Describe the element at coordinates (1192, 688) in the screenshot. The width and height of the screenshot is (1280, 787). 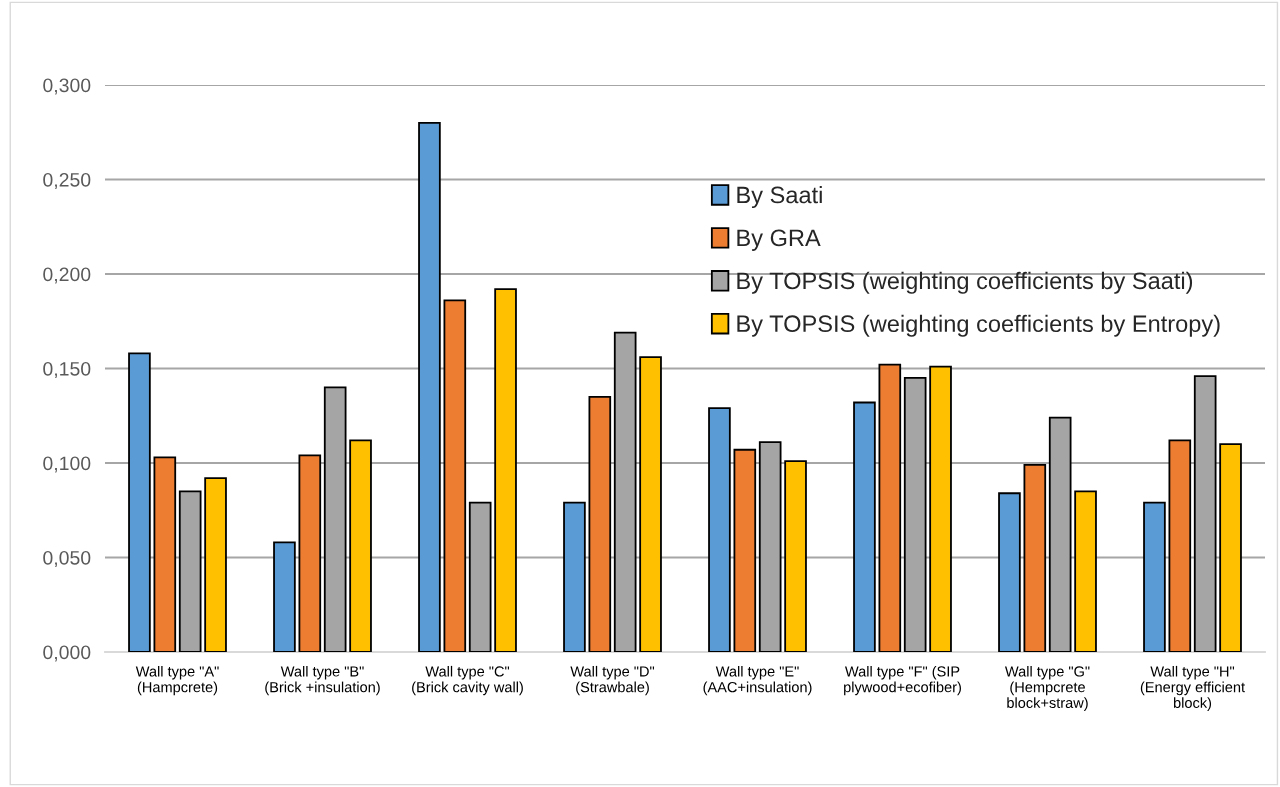
I see `x-tick-label: Wall type "H" (Energy efficient block)` at that location.